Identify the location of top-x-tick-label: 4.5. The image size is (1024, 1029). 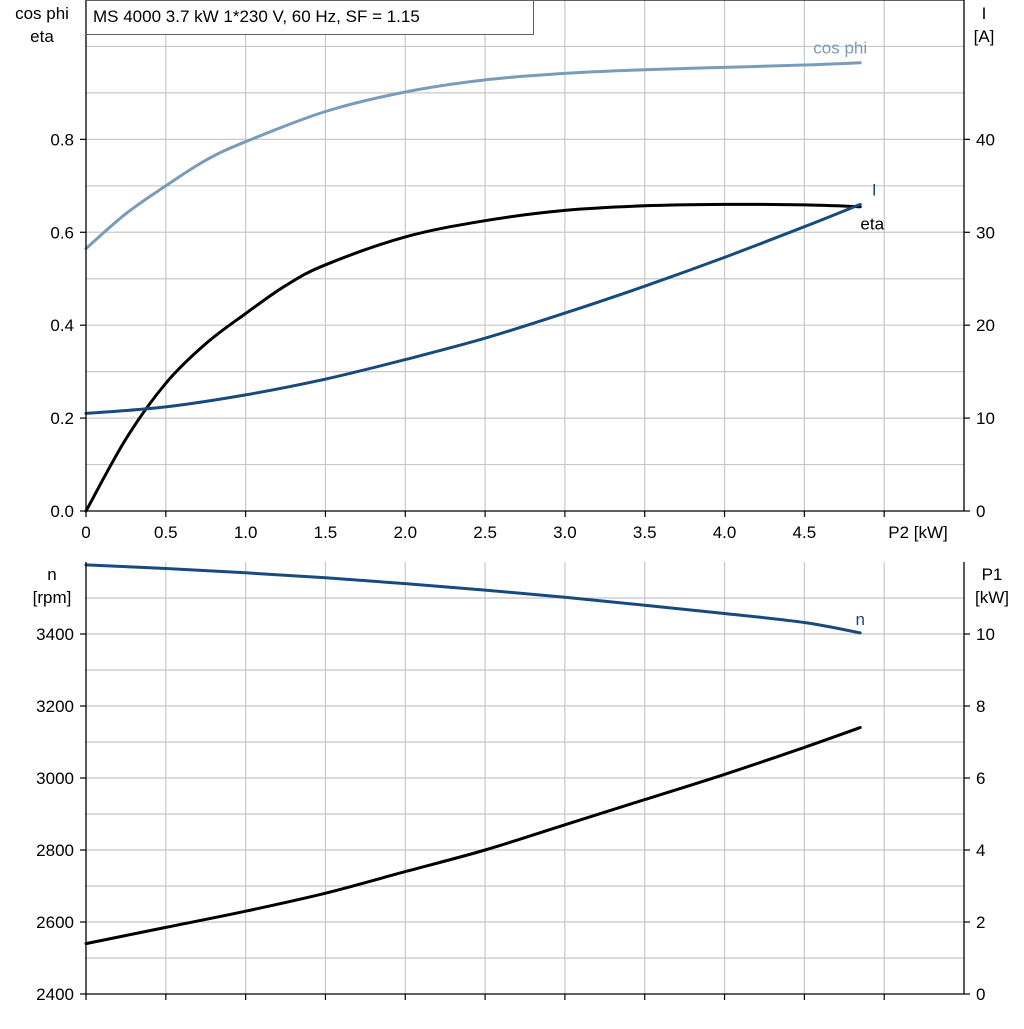
(805, 532).